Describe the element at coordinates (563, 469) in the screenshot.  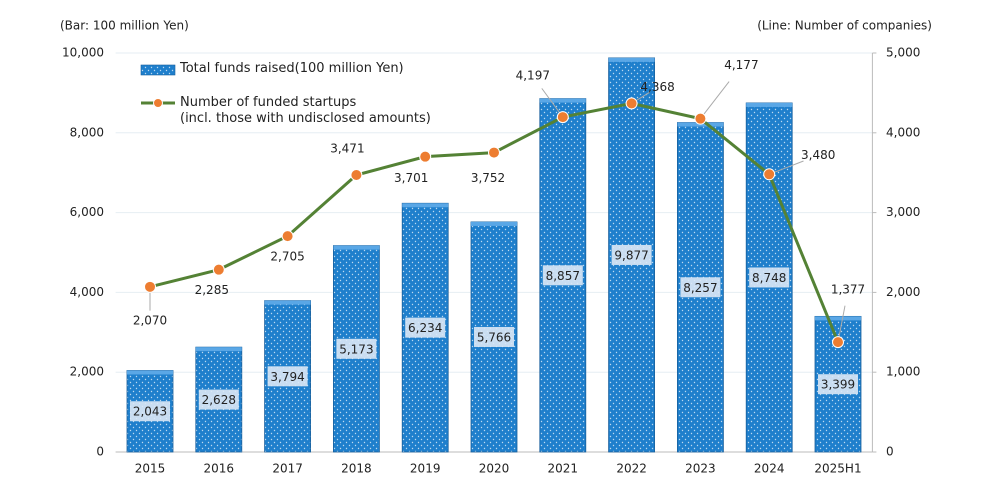
I see `x-tick-label: 2021` at that location.